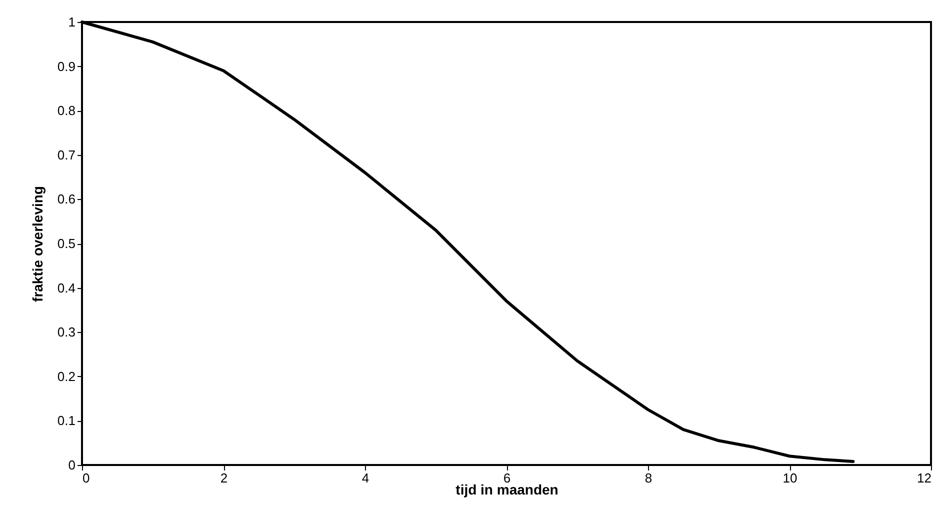  I want to click on x-tick-label: 8, so click(648, 478).